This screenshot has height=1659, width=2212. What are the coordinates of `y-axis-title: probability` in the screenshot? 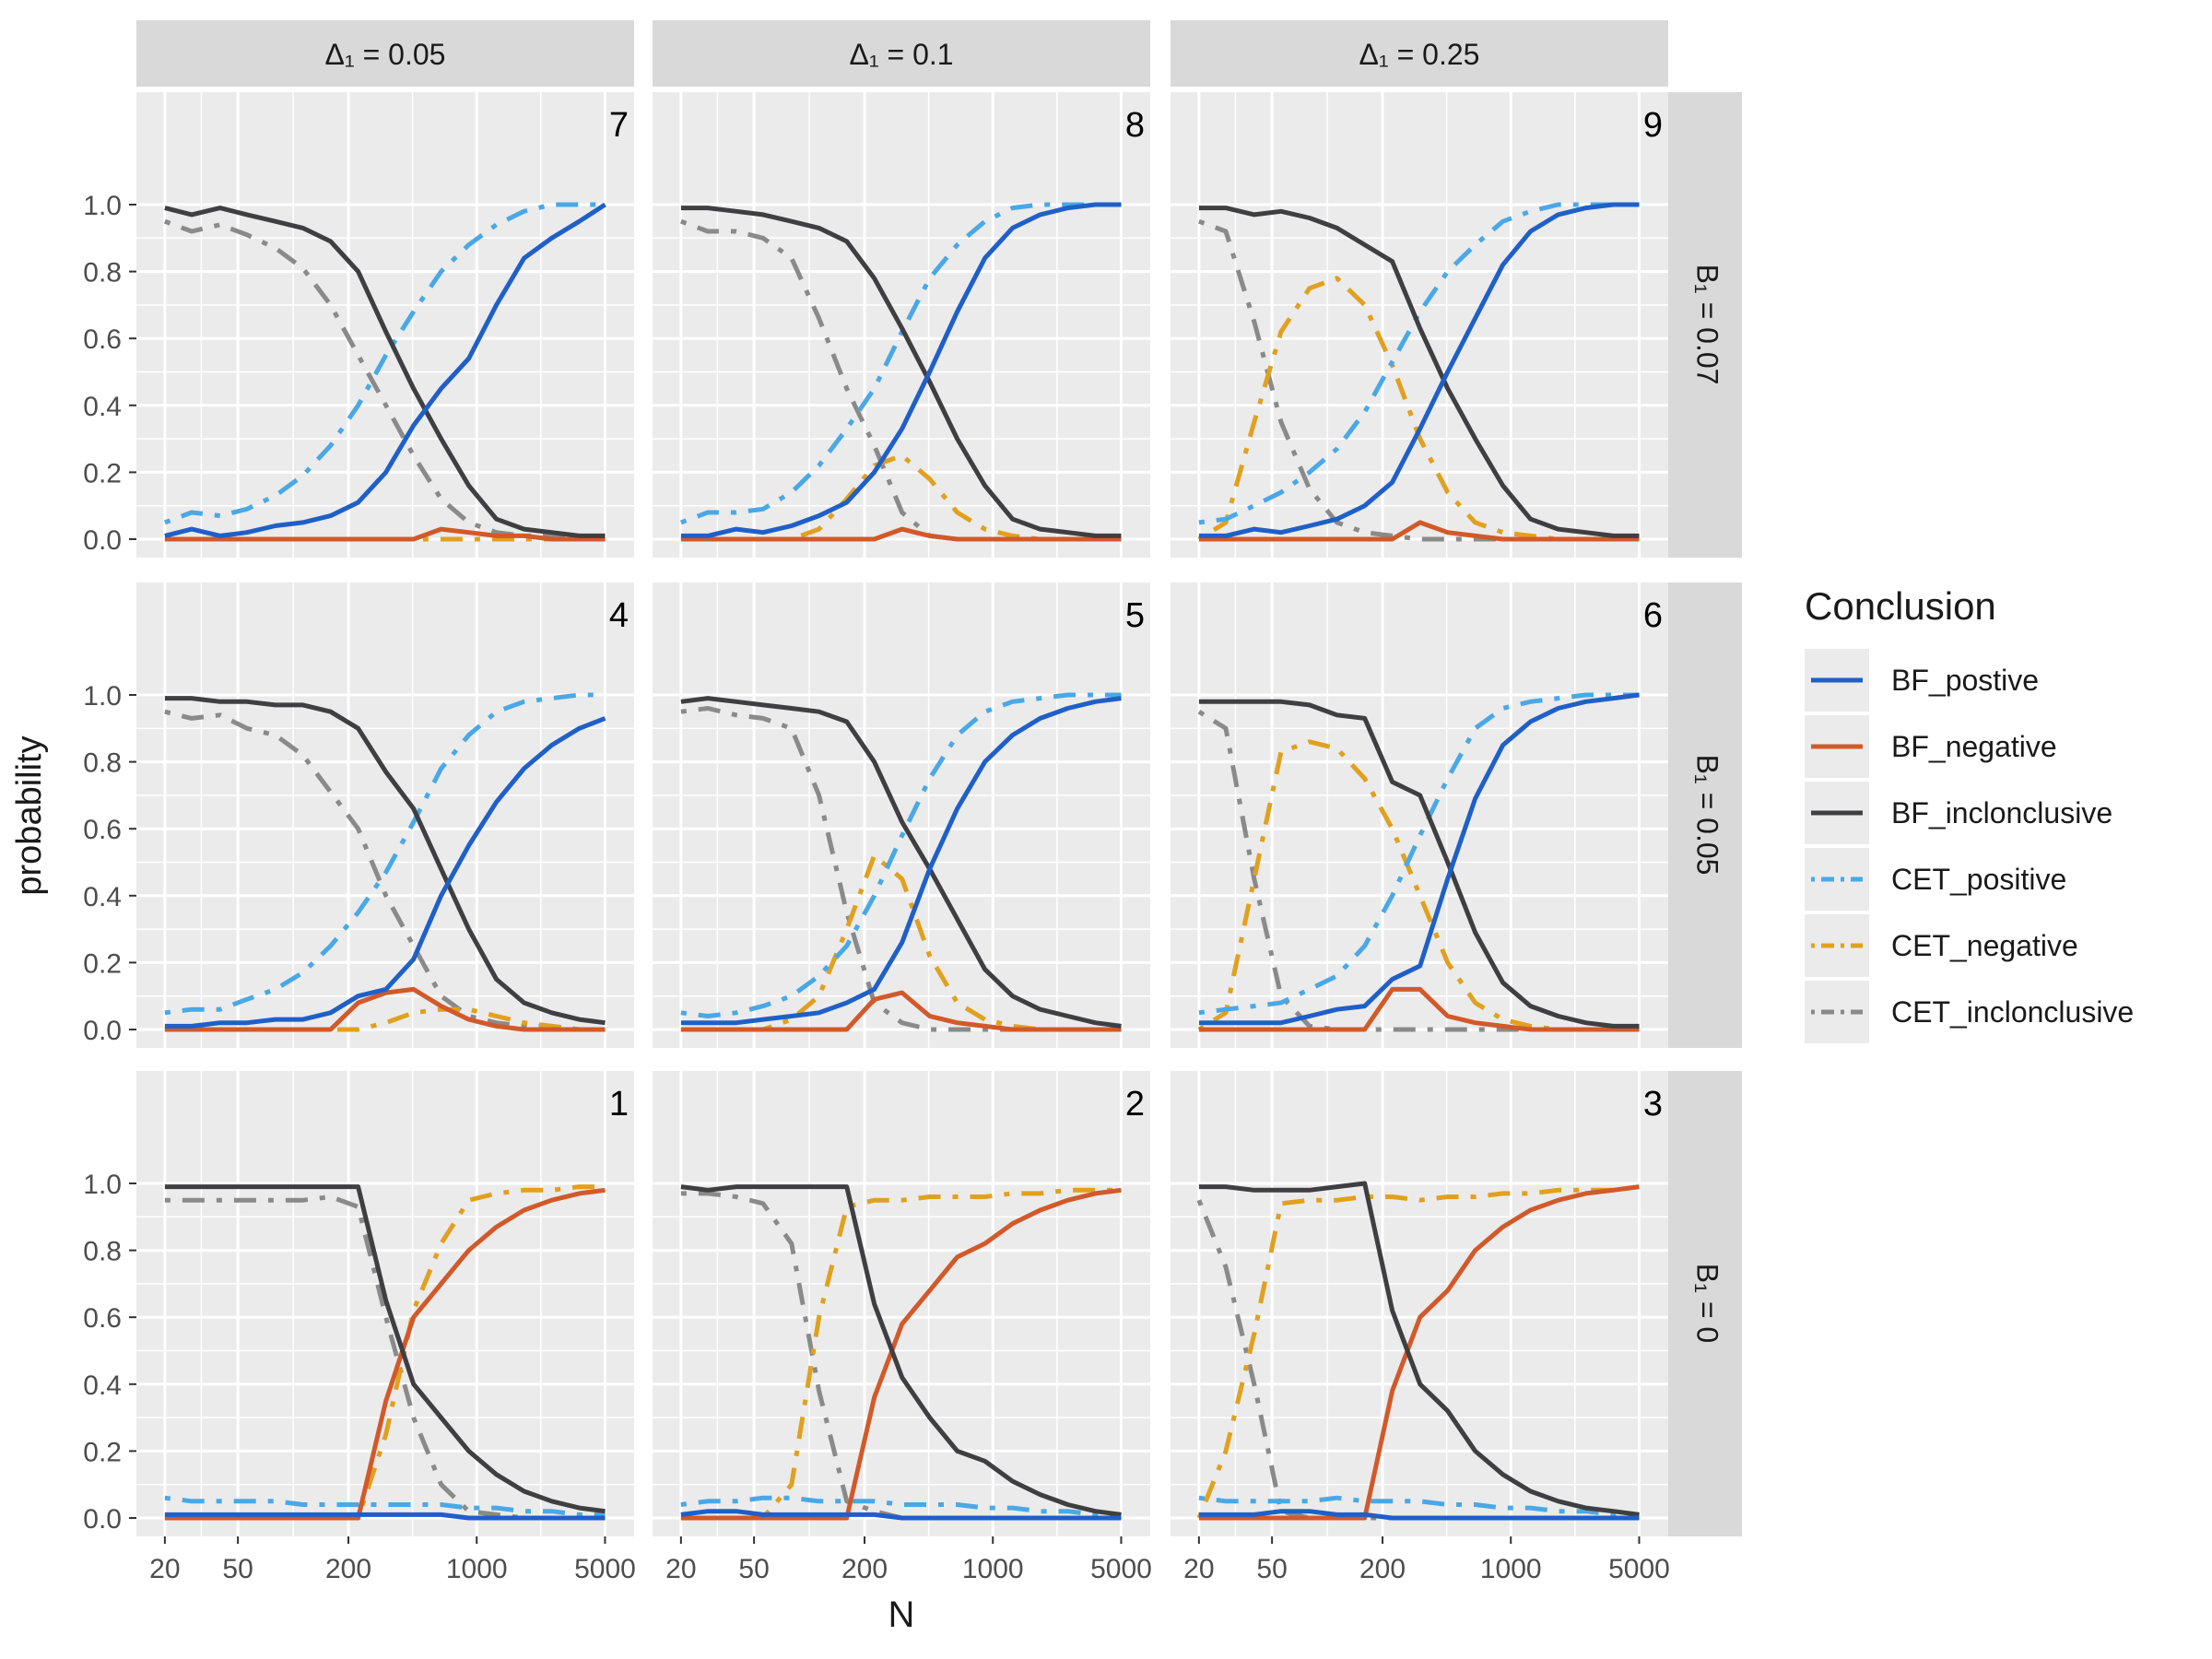 It's located at (29, 815).